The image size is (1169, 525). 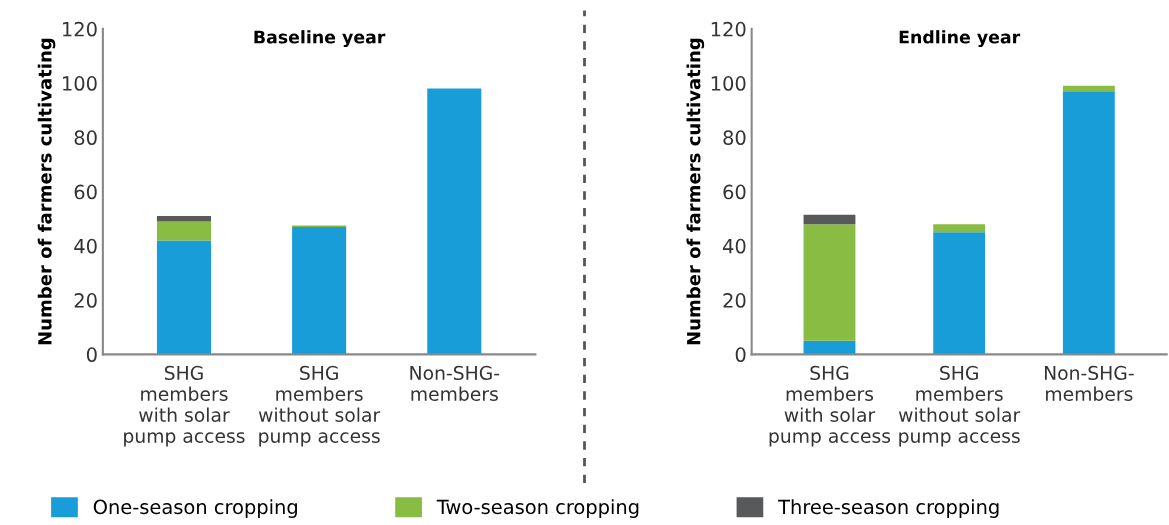 What do you see at coordinates (195, 508) in the screenshot?
I see `legend-label: One-season cropping` at bounding box center [195, 508].